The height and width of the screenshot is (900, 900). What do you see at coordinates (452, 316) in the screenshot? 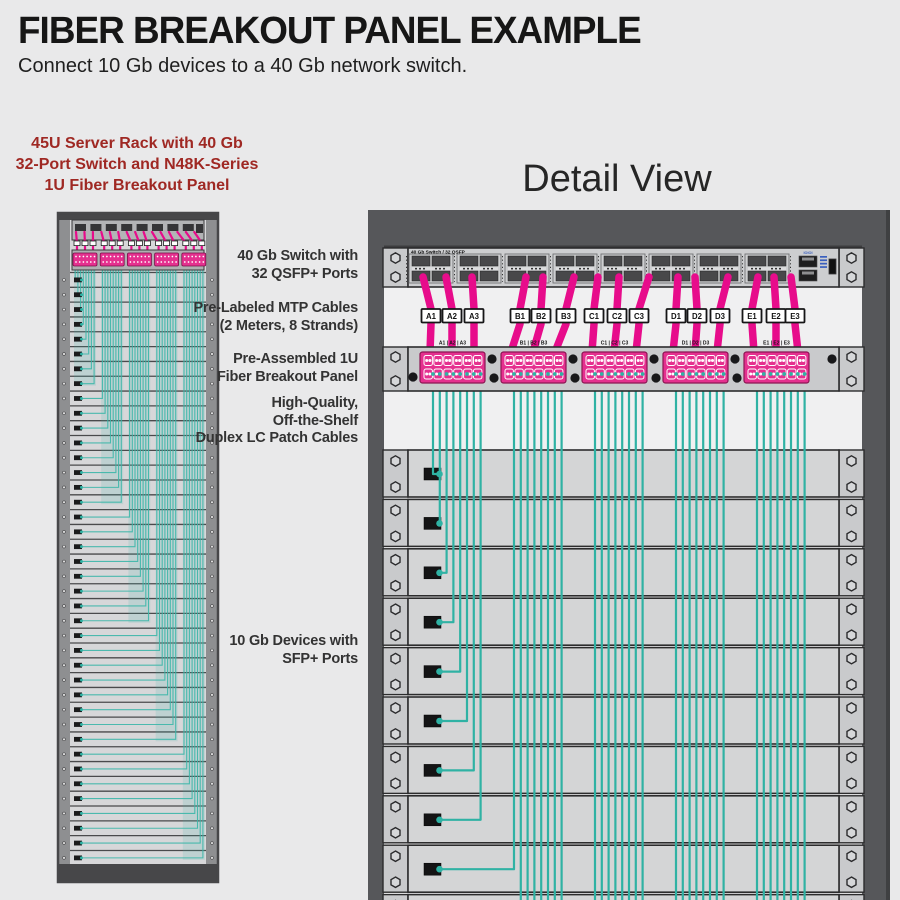
I see `svg-text: A2` at bounding box center [452, 316].